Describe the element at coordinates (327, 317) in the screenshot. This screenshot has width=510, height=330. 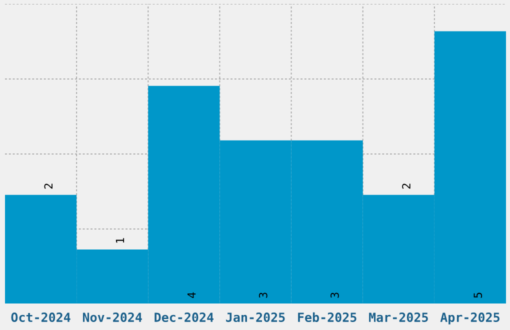
I see `x-tick-label: Feb-2025` at that location.